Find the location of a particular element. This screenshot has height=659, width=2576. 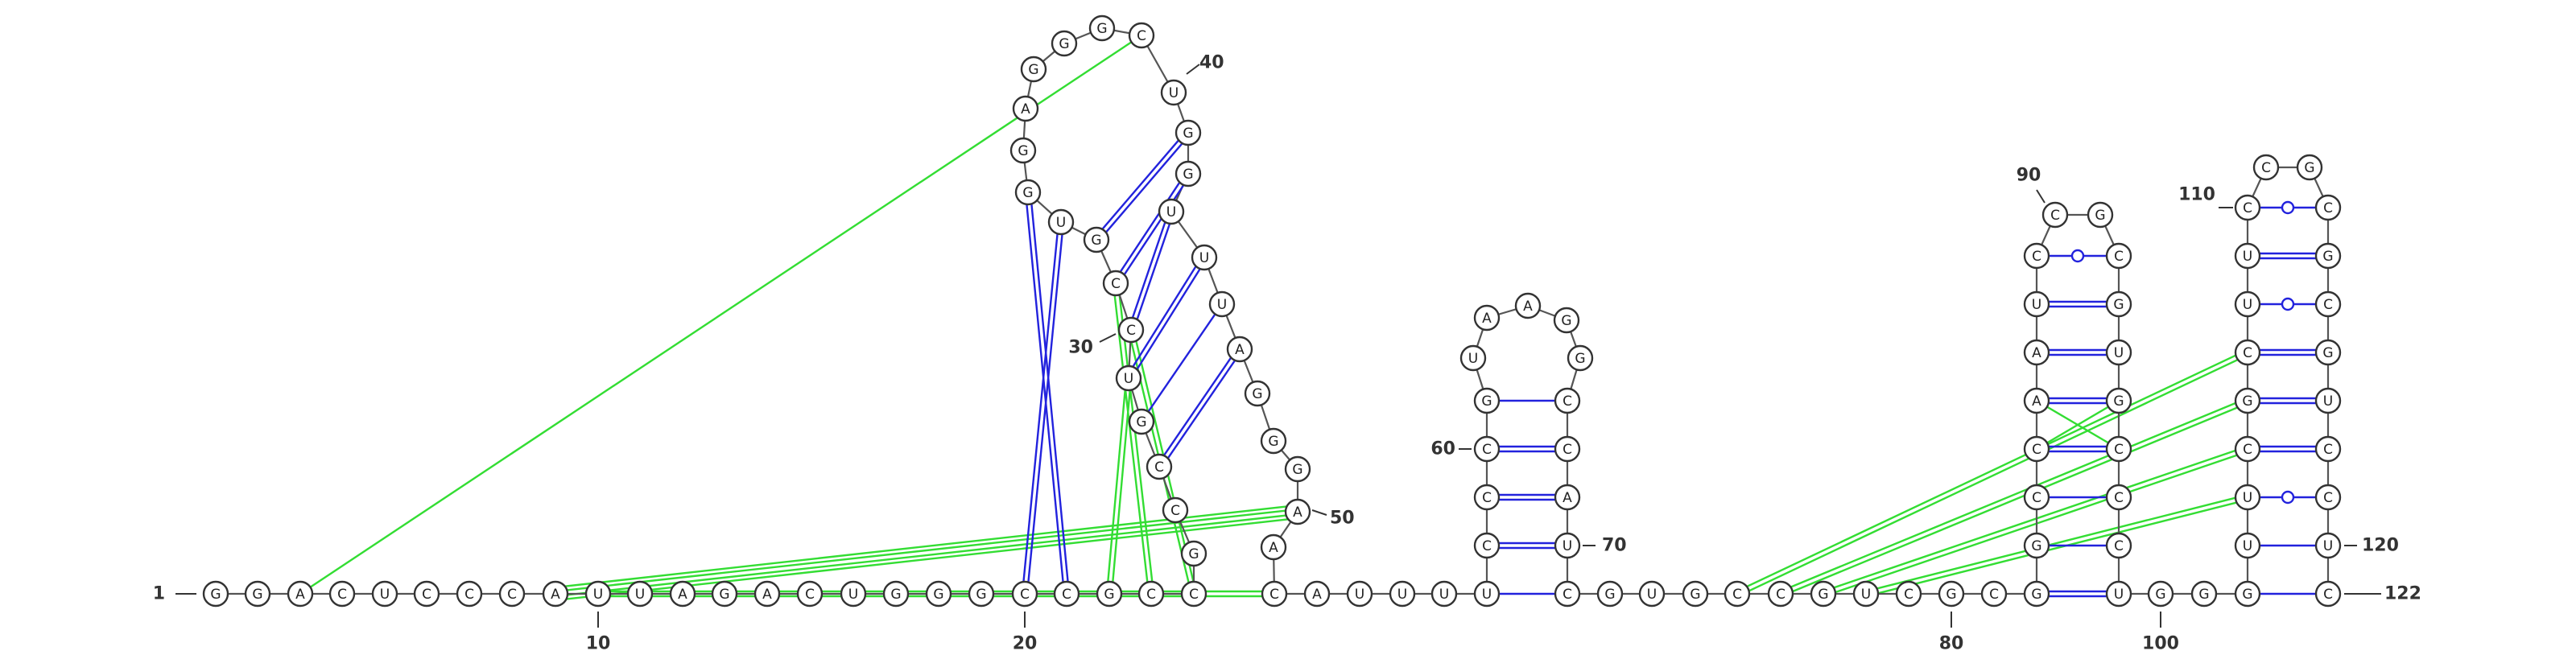

numbering-label-90: 90 is located at coordinates (2029, 176).